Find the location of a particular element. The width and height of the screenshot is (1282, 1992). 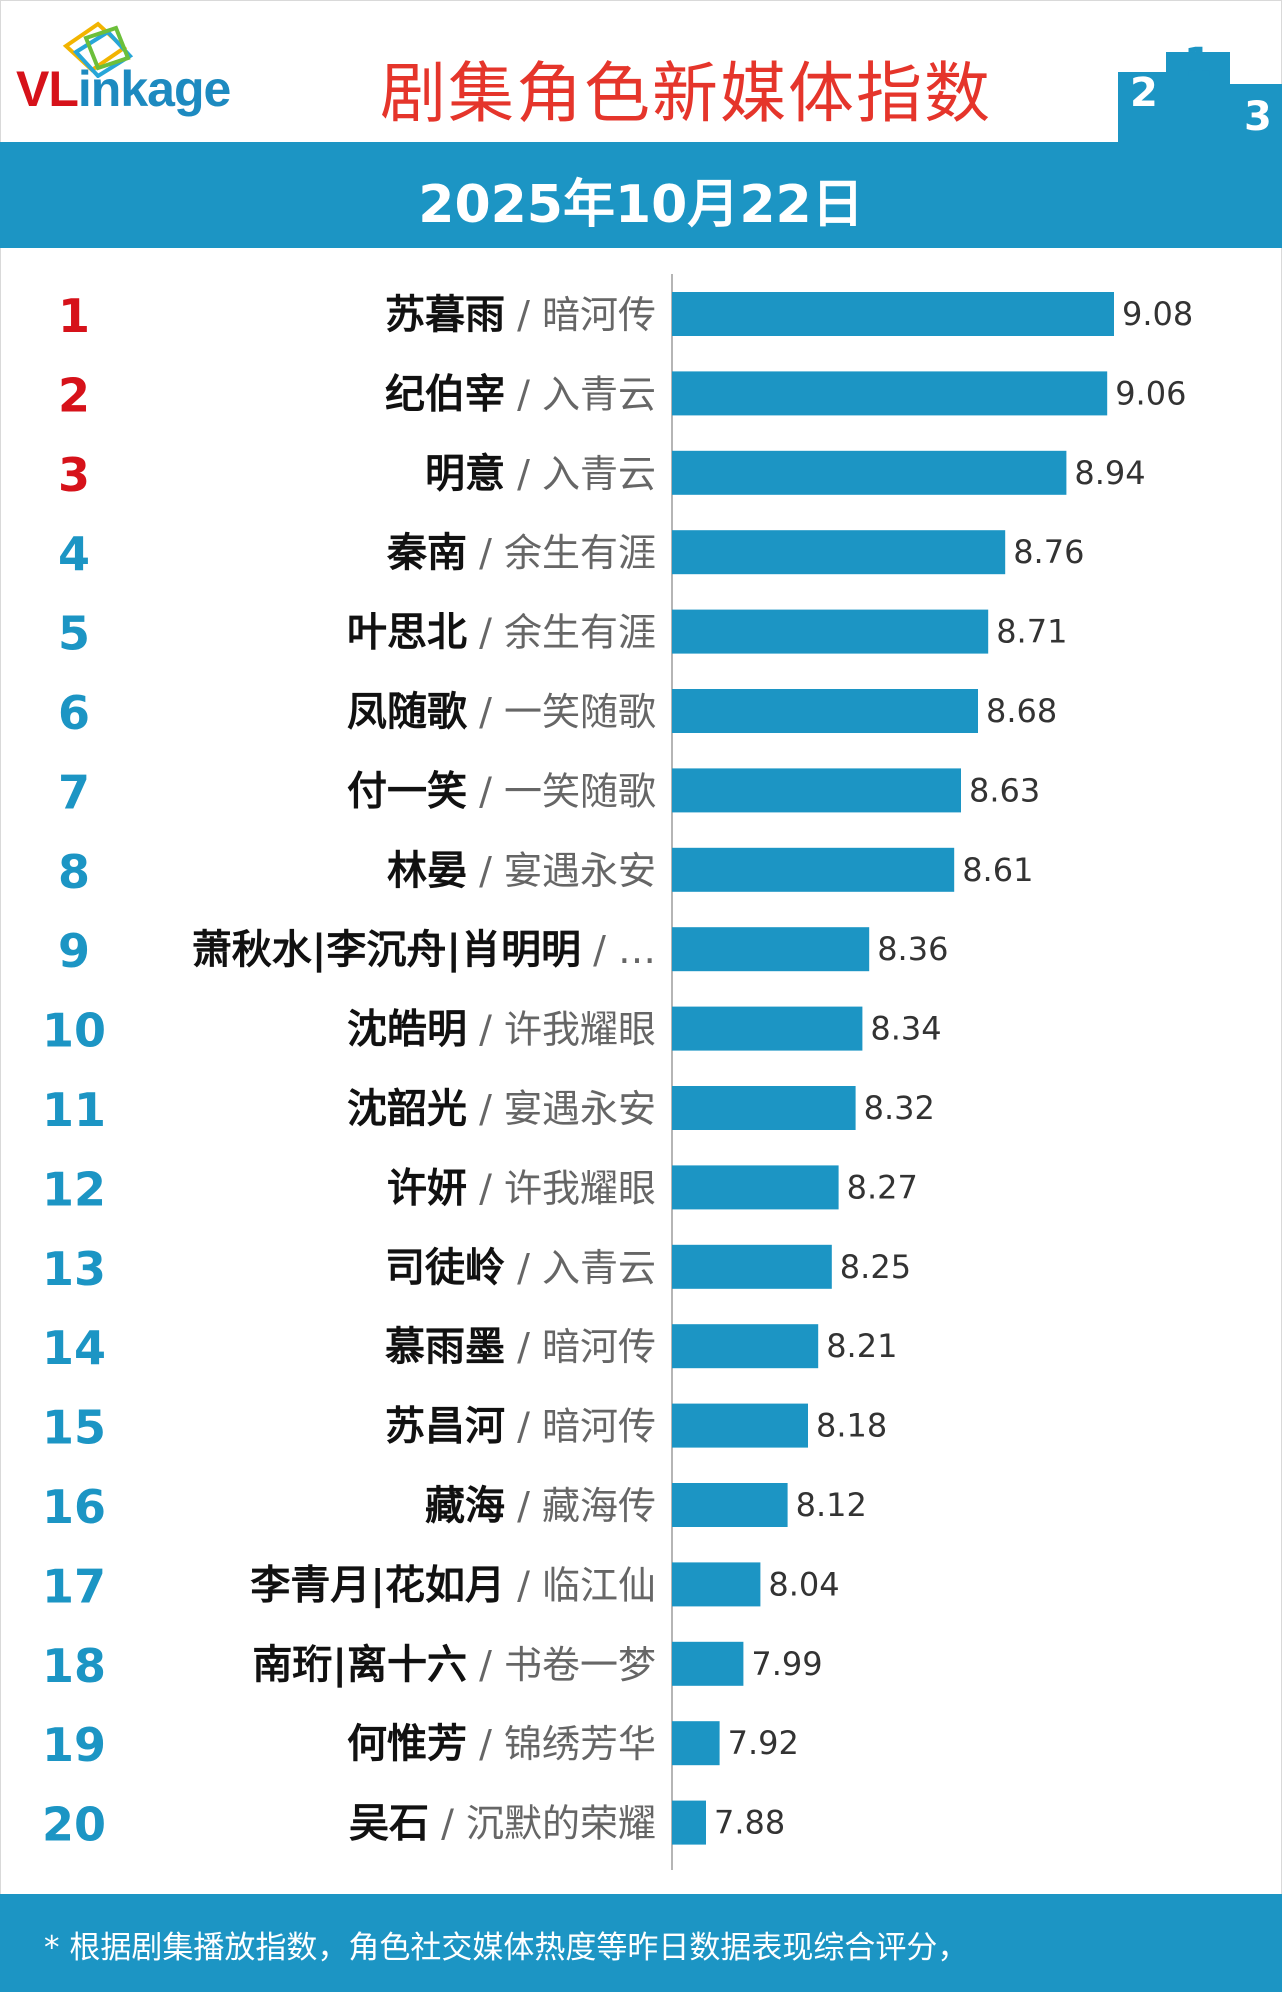

category-label: 司徒岭 / 入青云 is located at coordinates (520, 1268).